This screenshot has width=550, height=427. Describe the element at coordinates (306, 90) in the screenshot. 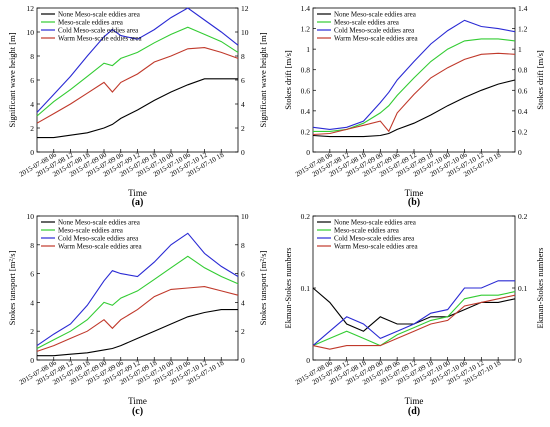

I see `y-tick-label-left: 0.6` at that location.